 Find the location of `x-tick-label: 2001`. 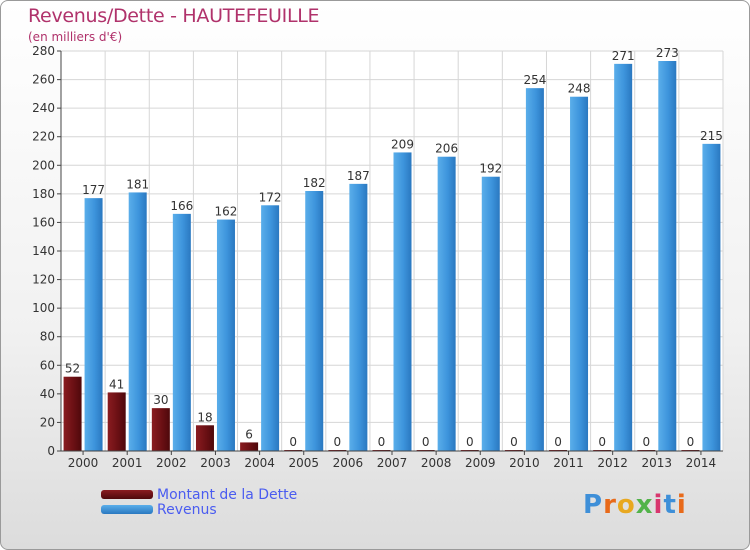

x-tick-label: 2001 is located at coordinates (127, 463).